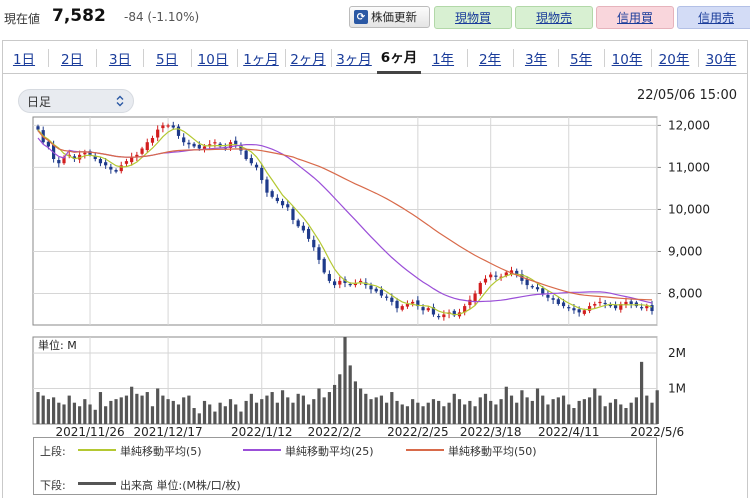 Image resolution: width=750 pixels, height=498 pixels. I want to click on tab-30y: 30年, so click(721, 59).